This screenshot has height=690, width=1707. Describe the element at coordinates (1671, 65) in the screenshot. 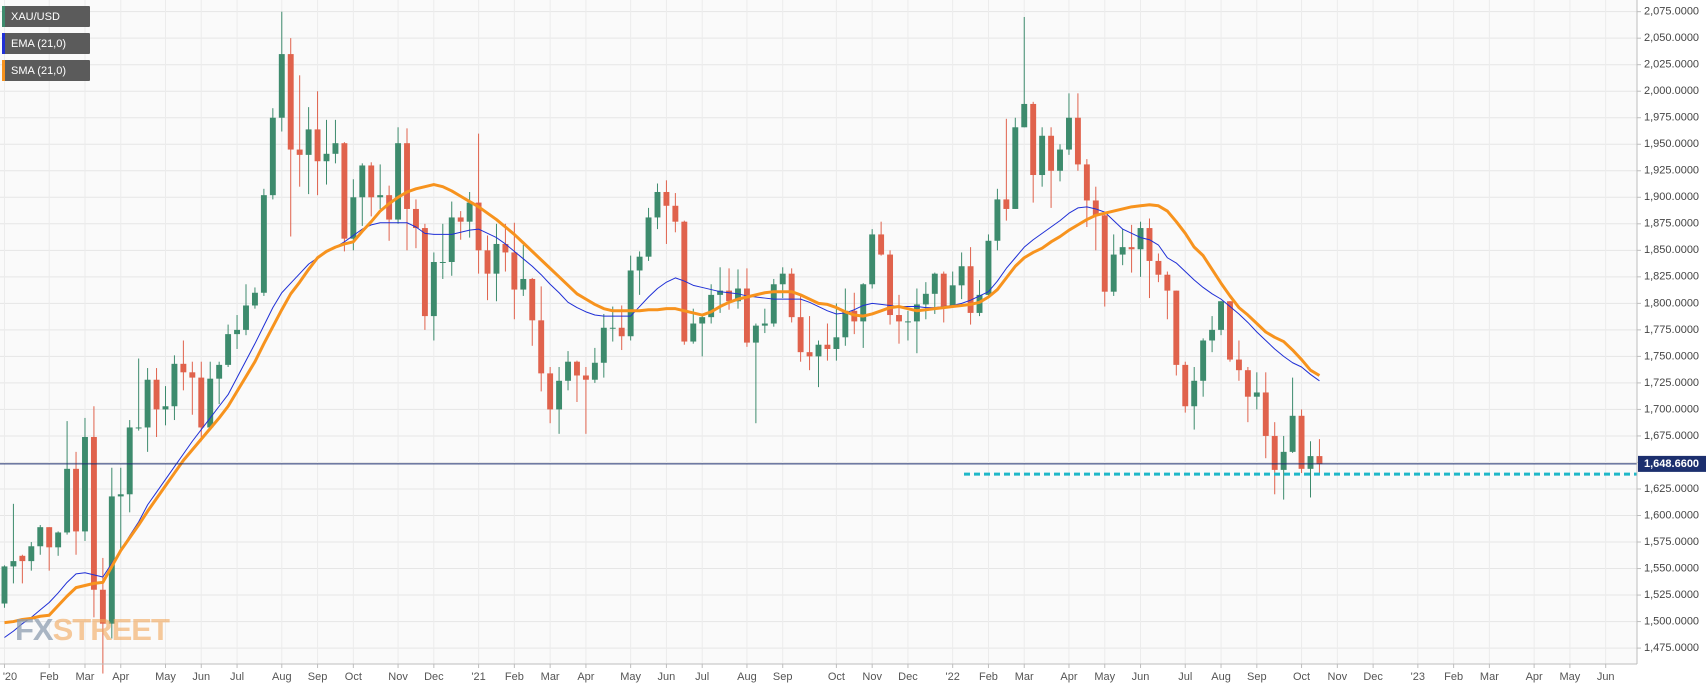

I see `y-tick-label: 2,025.0000` at that location.